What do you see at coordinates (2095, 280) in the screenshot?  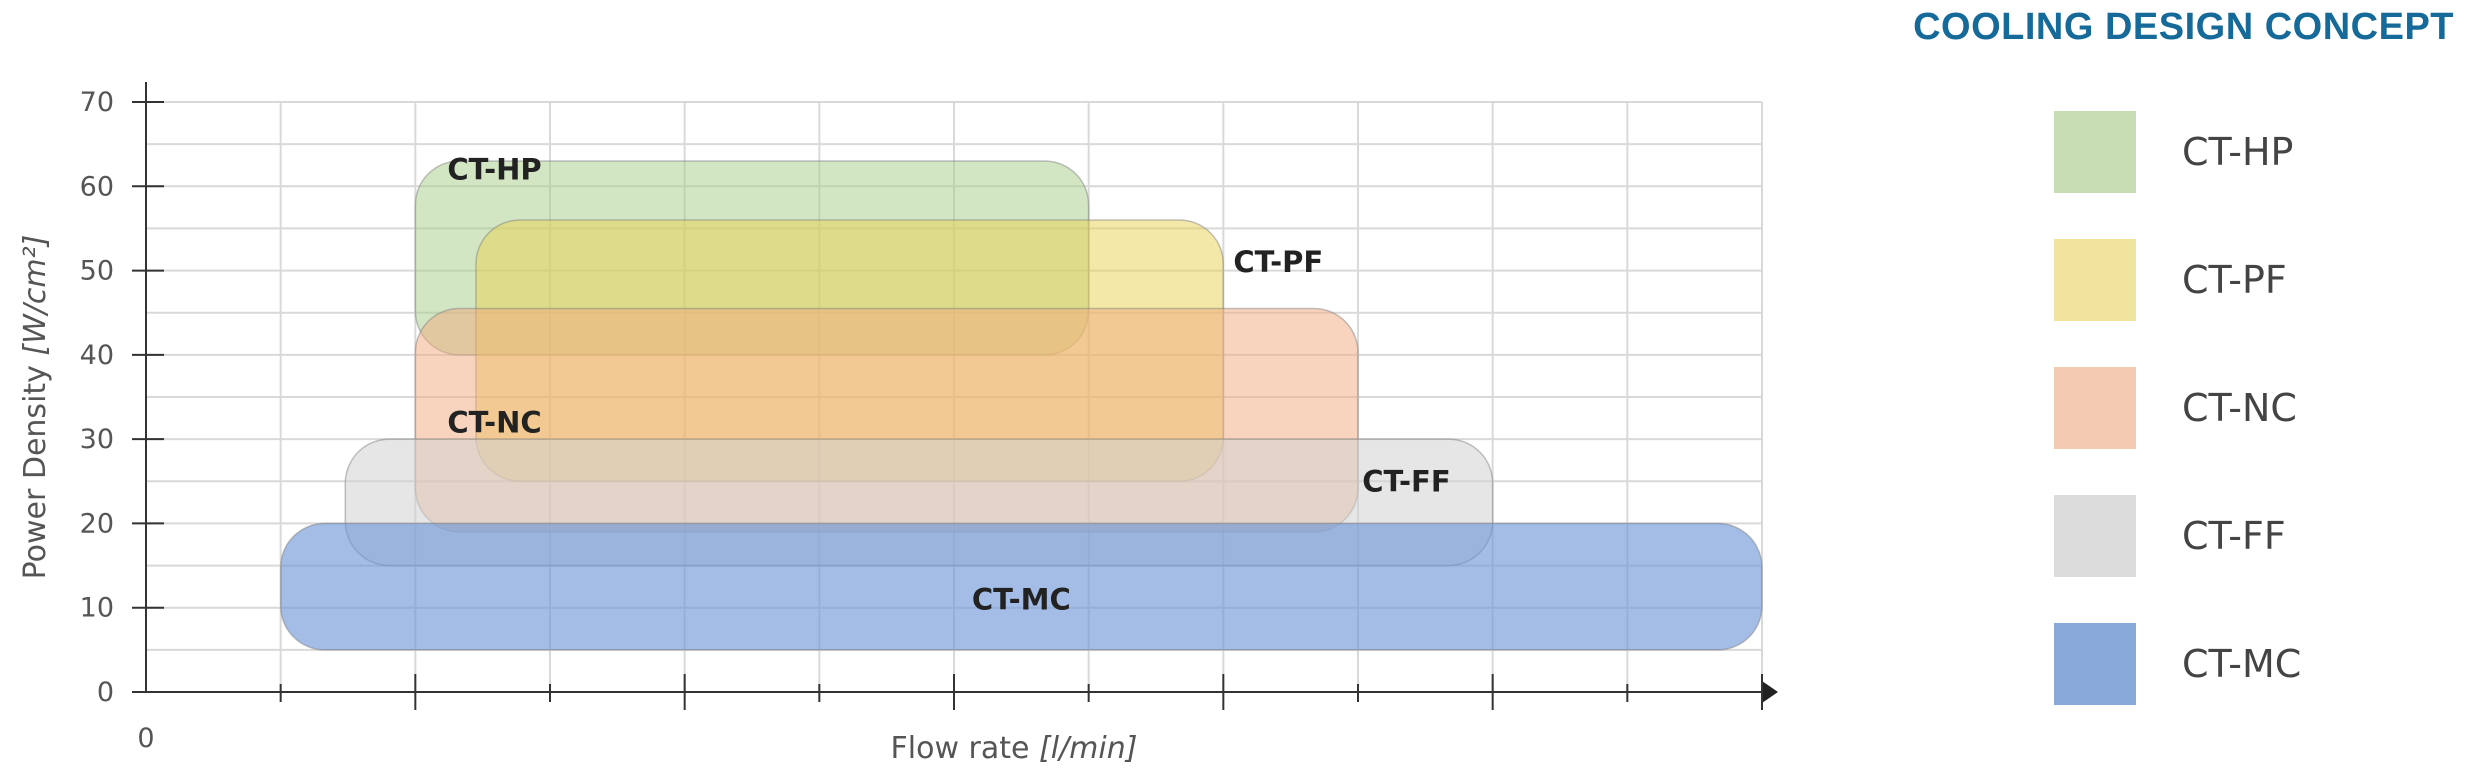 I see `legend-swatch-ct-pf` at bounding box center [2095, 280].